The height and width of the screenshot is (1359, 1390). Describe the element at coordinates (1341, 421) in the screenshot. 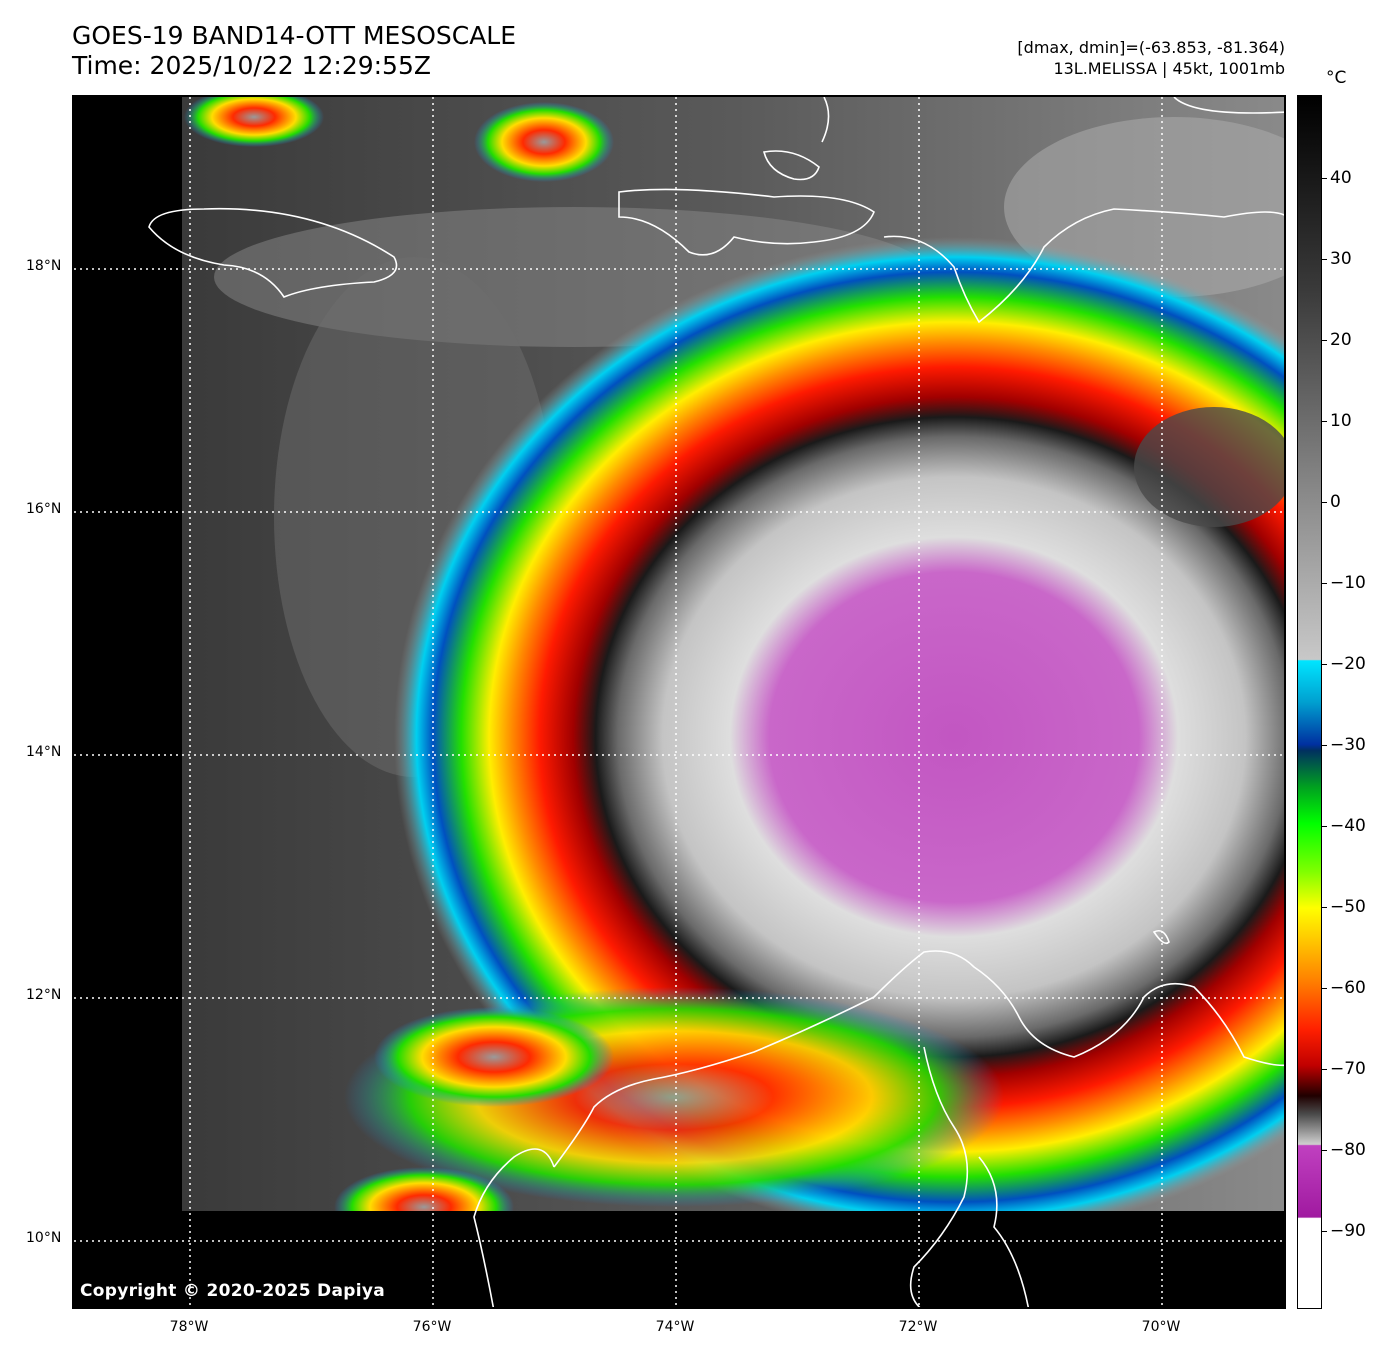

I see `colorbar-tick-label: 10` at that location.